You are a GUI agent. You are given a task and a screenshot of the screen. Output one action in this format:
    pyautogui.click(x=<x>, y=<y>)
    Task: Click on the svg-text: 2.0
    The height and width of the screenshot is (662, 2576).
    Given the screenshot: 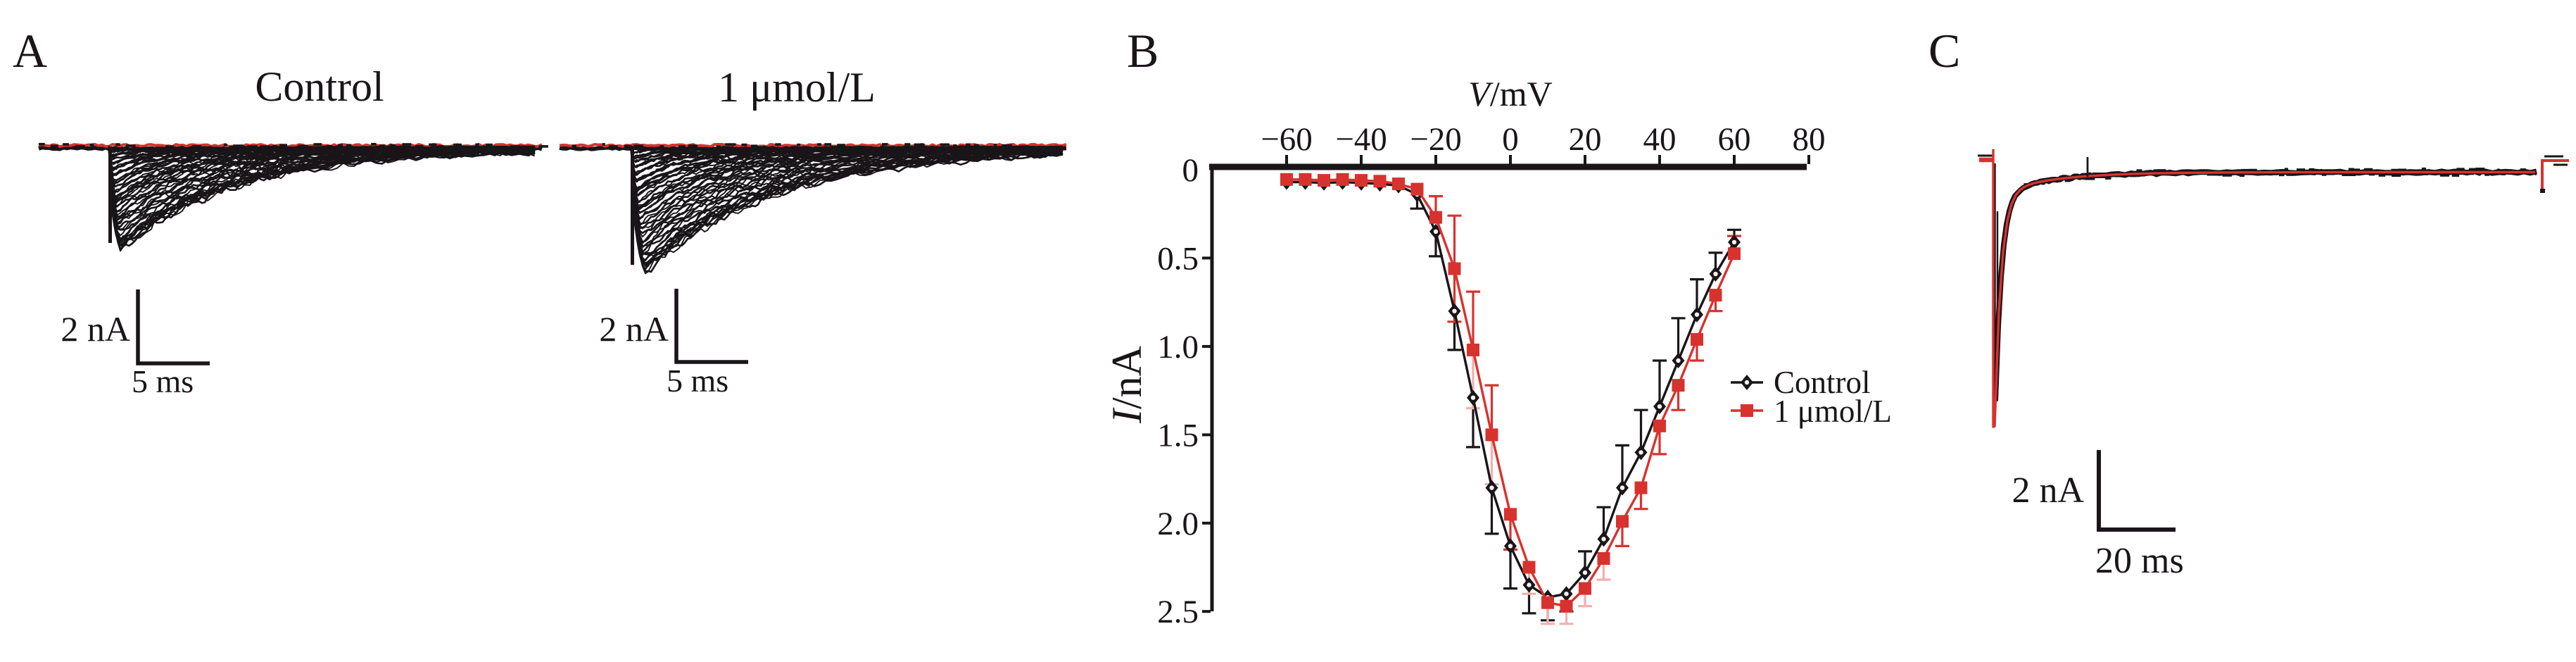 What is the action you would take?
    pyautogui.click(x=1178, y=524)
    